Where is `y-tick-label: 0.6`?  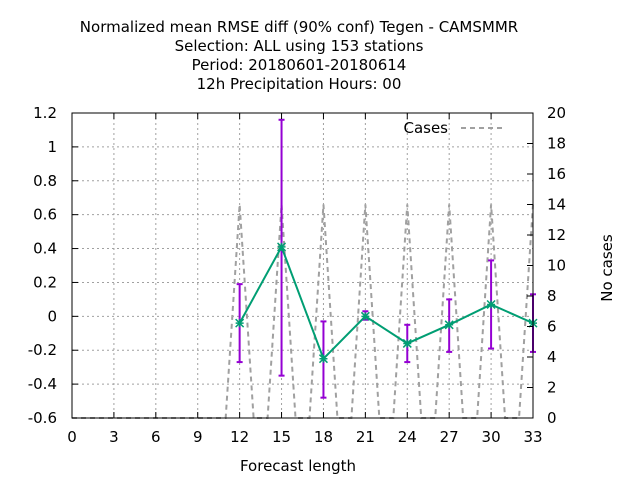 y-tick-label: 0.6 is located at coordinates (45, 215).